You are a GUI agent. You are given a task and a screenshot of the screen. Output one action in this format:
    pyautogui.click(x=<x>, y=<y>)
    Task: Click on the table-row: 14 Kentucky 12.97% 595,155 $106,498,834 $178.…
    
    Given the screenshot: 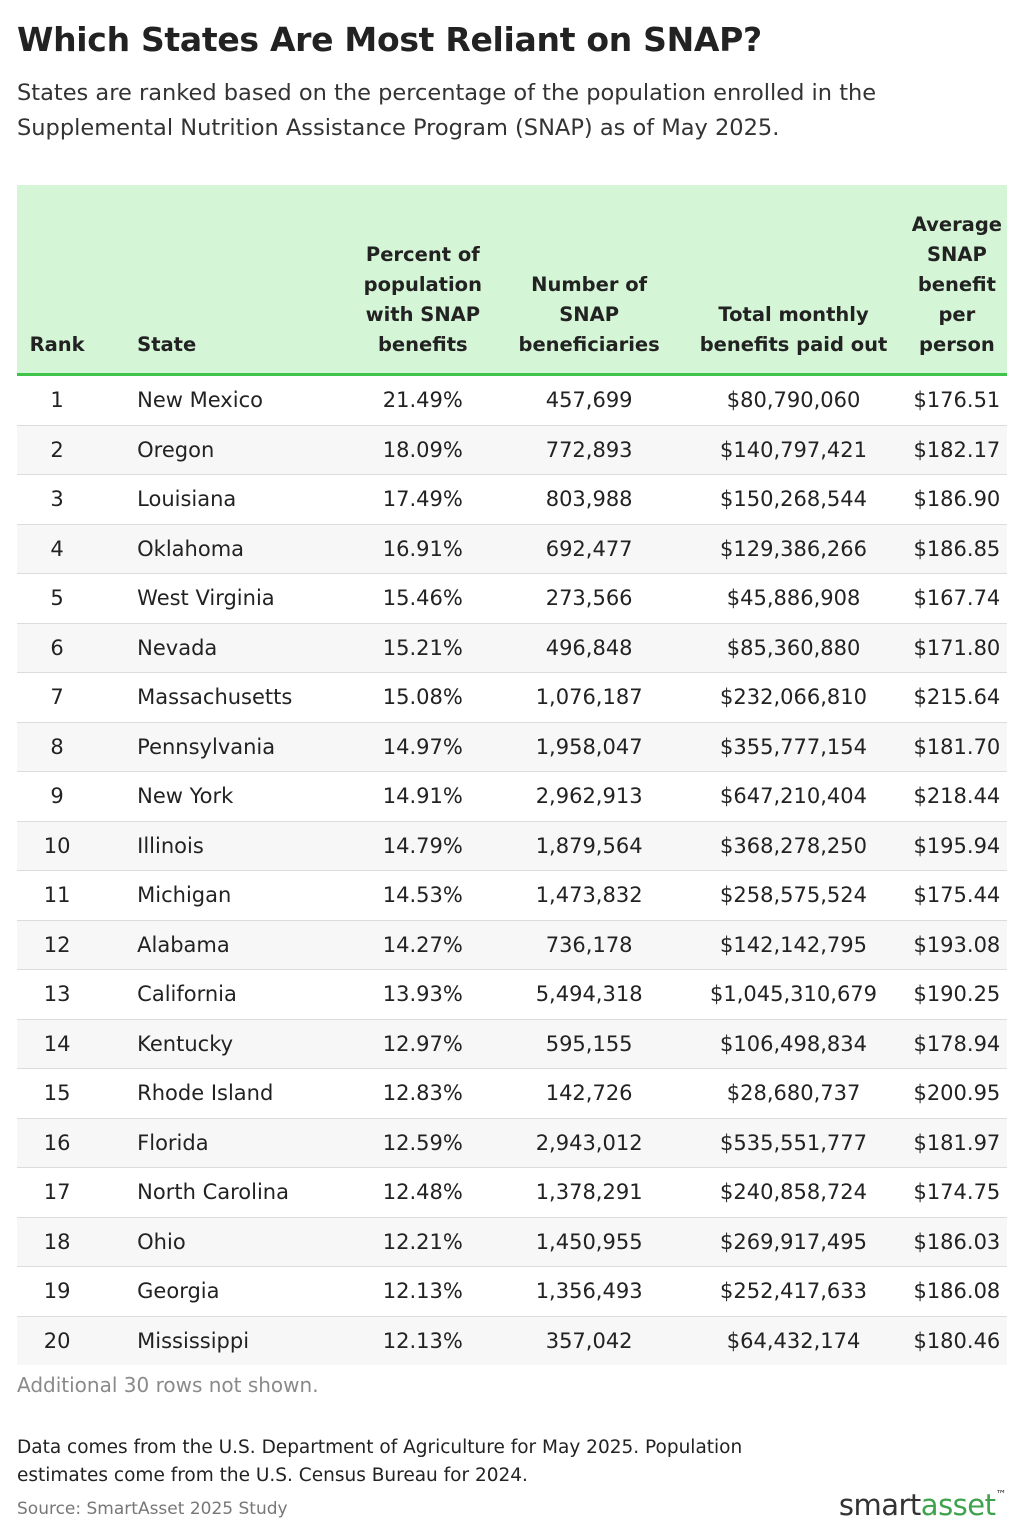 What is the action you would take?
    pyautogui.click(x=512, y=1044)
    